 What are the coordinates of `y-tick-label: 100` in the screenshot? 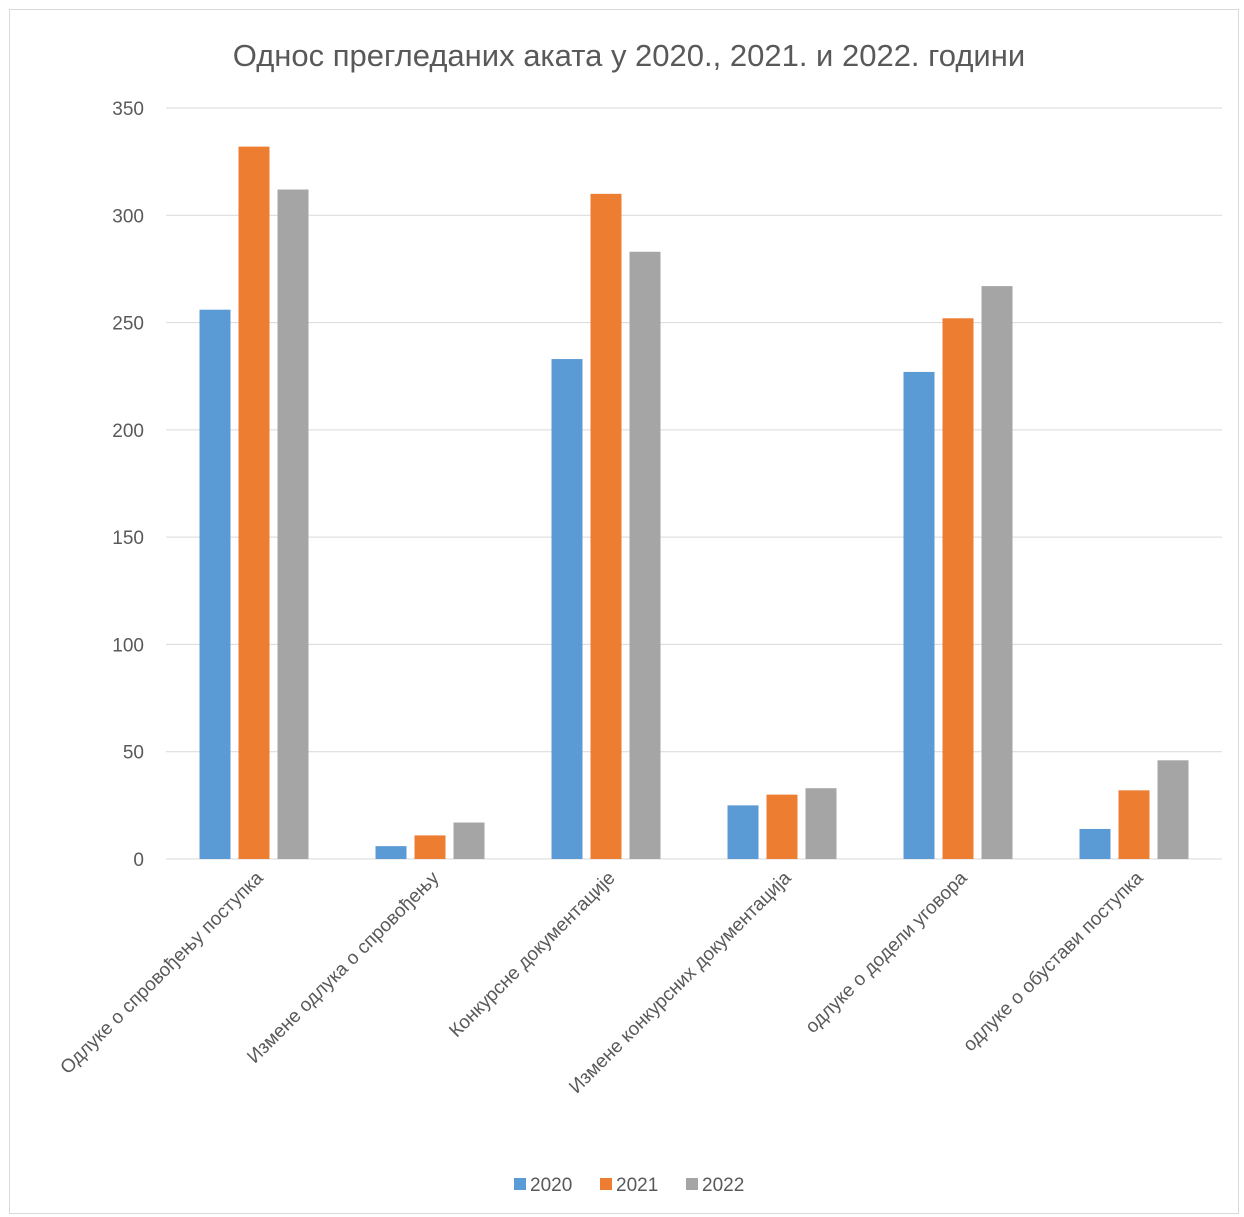 It's located at (128, 645).